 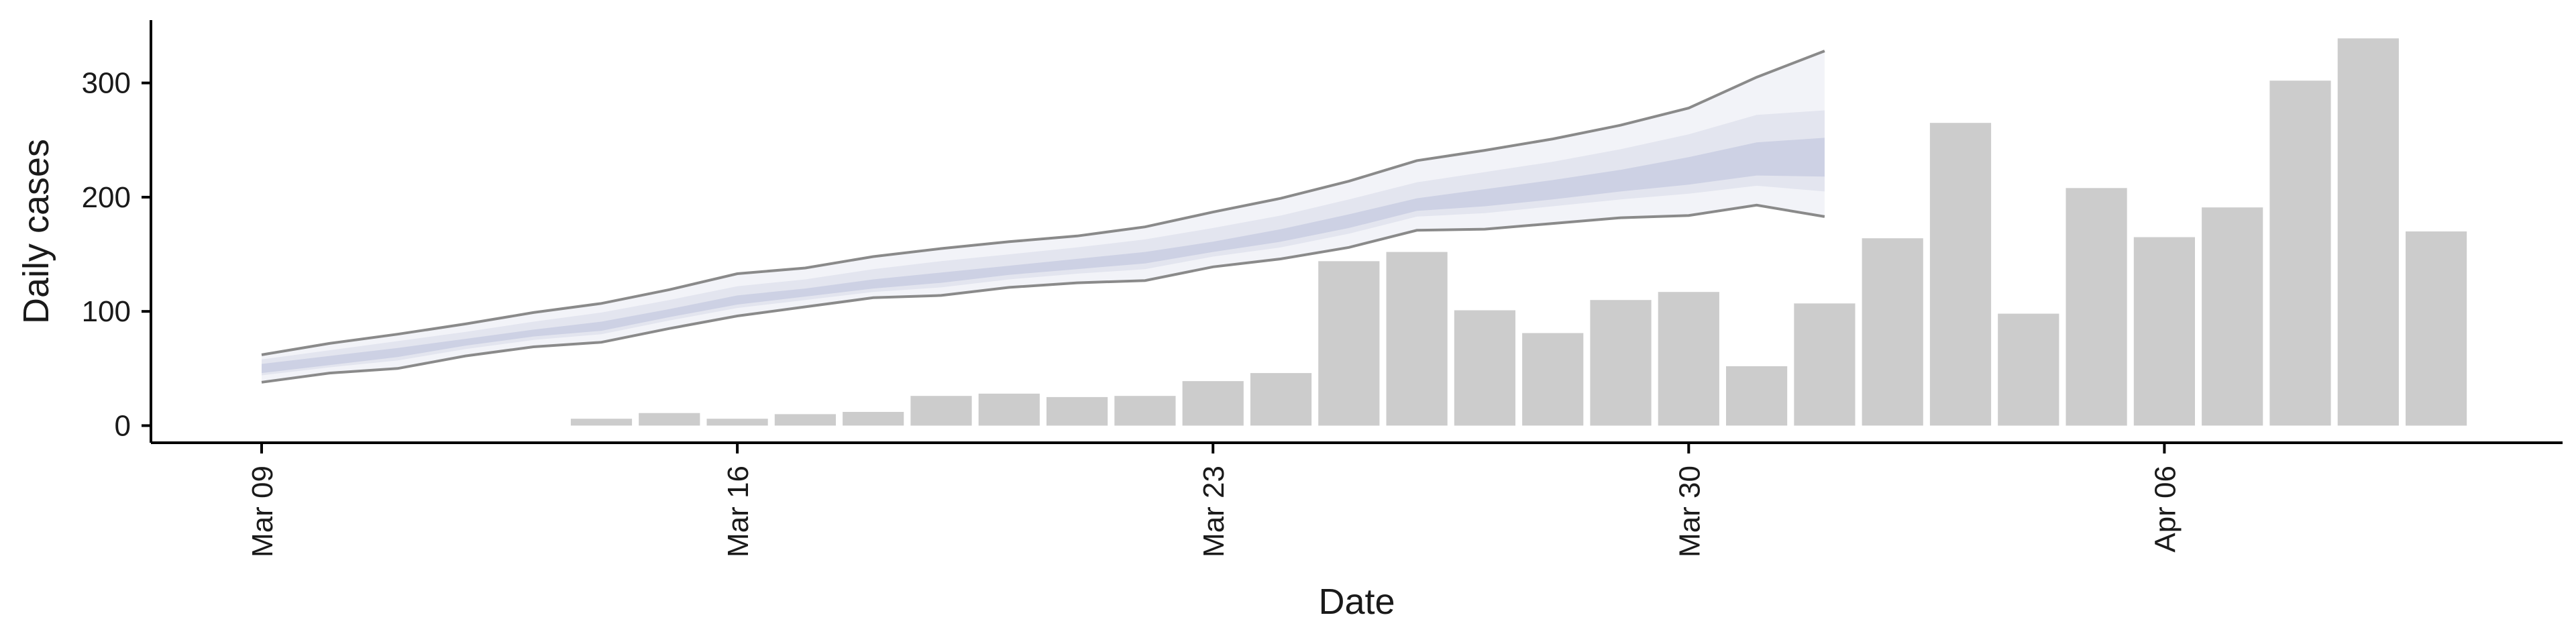 I want to click on y-tick-label: 0, so click(x=123, y=425).